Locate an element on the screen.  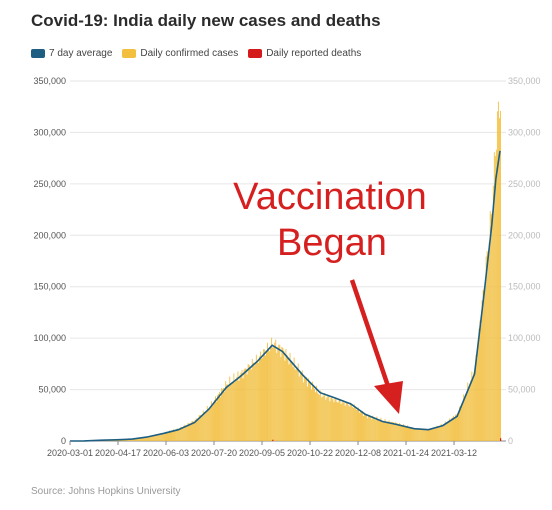
x-tick-label: 2020-09-05 is located at coordinates (262, 453).